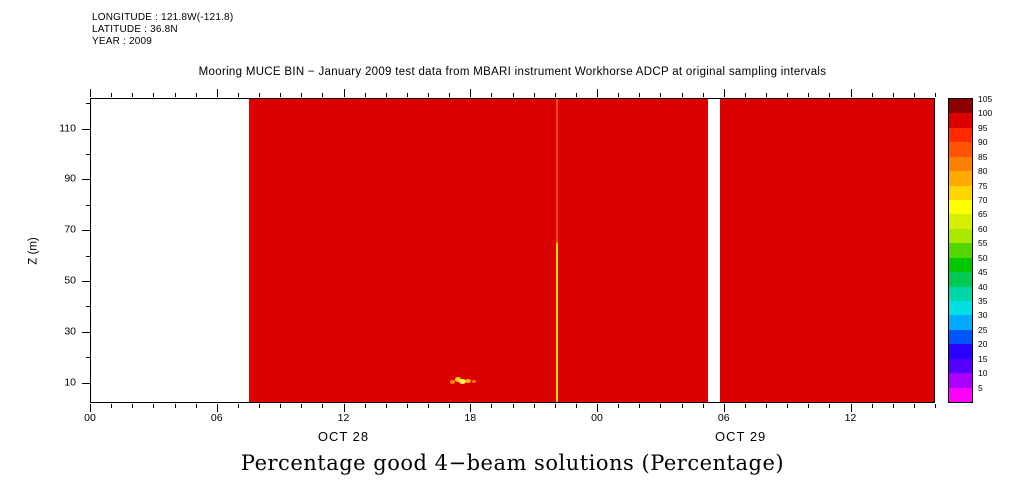 This screenshot has height=504, width=1009. What do you see at coordinates (597, 418) in the screenshot?
I see `x-tick-label: 00` at bounding box center [597, 418].